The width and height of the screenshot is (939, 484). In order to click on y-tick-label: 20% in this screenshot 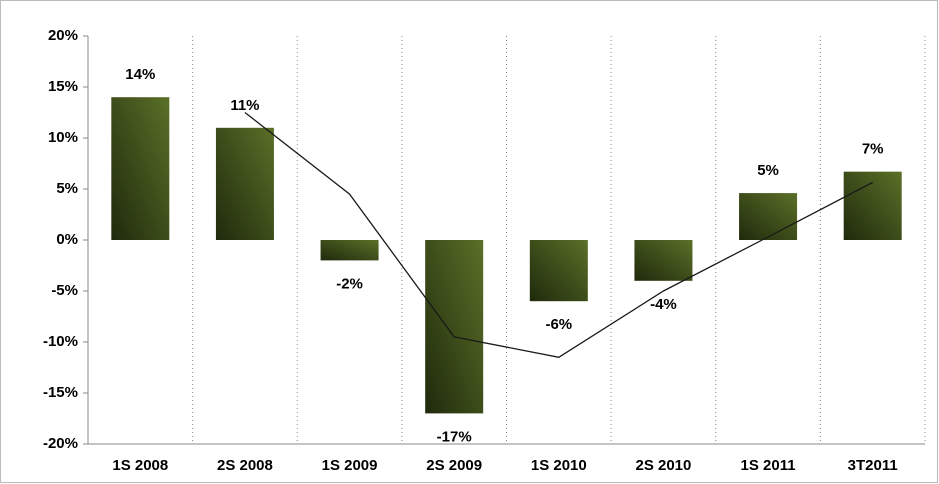, I will do `click(63, 35)`.